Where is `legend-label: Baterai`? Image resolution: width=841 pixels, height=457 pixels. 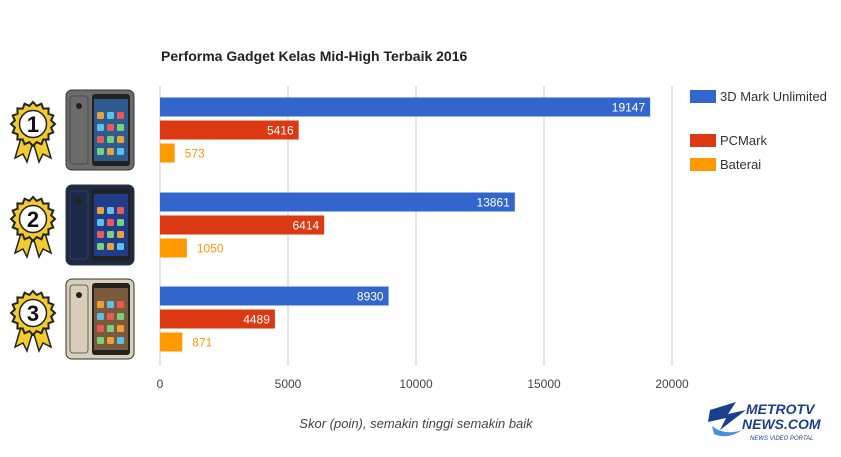 legend-label: Baterai is located at coordinates (741, 164).